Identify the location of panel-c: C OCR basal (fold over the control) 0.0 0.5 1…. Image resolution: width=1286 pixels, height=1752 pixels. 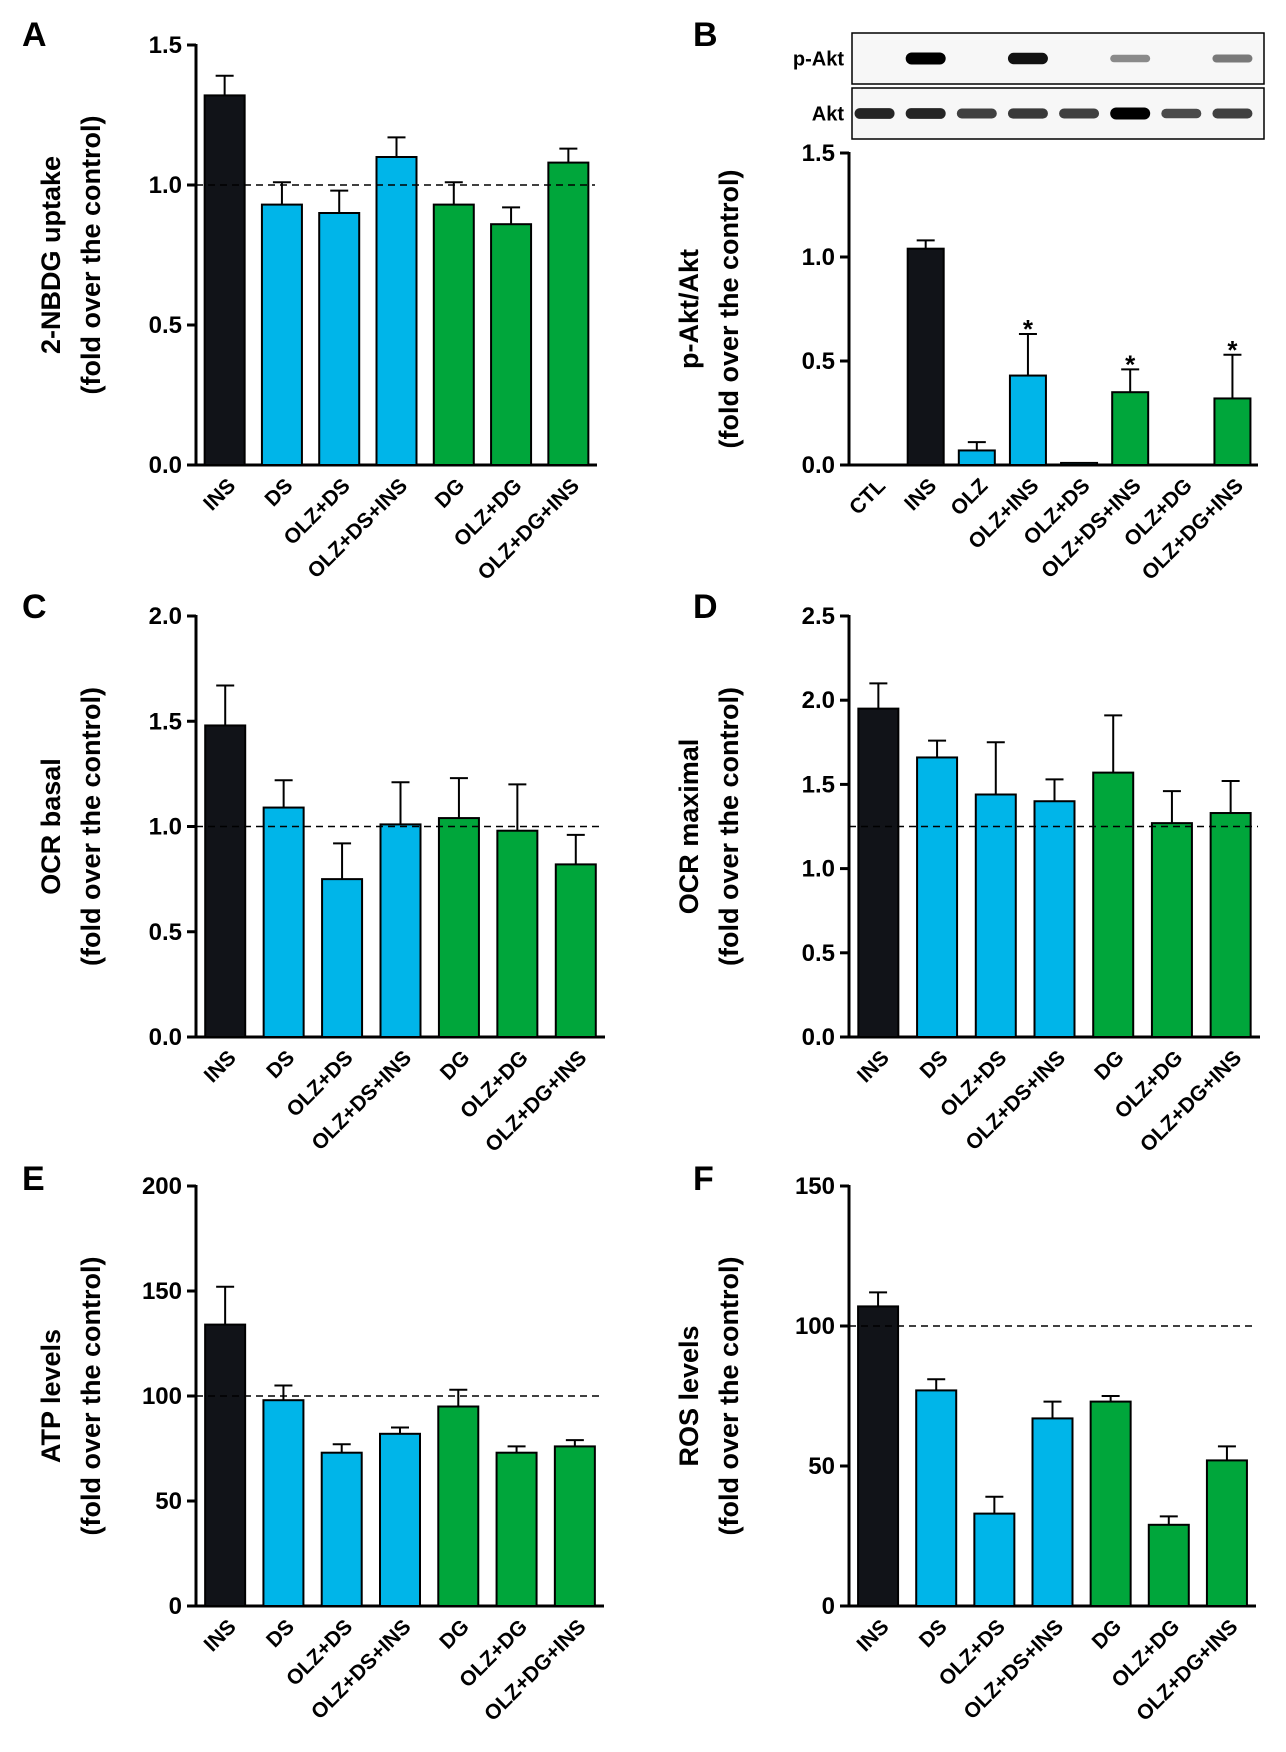
(313, 872).